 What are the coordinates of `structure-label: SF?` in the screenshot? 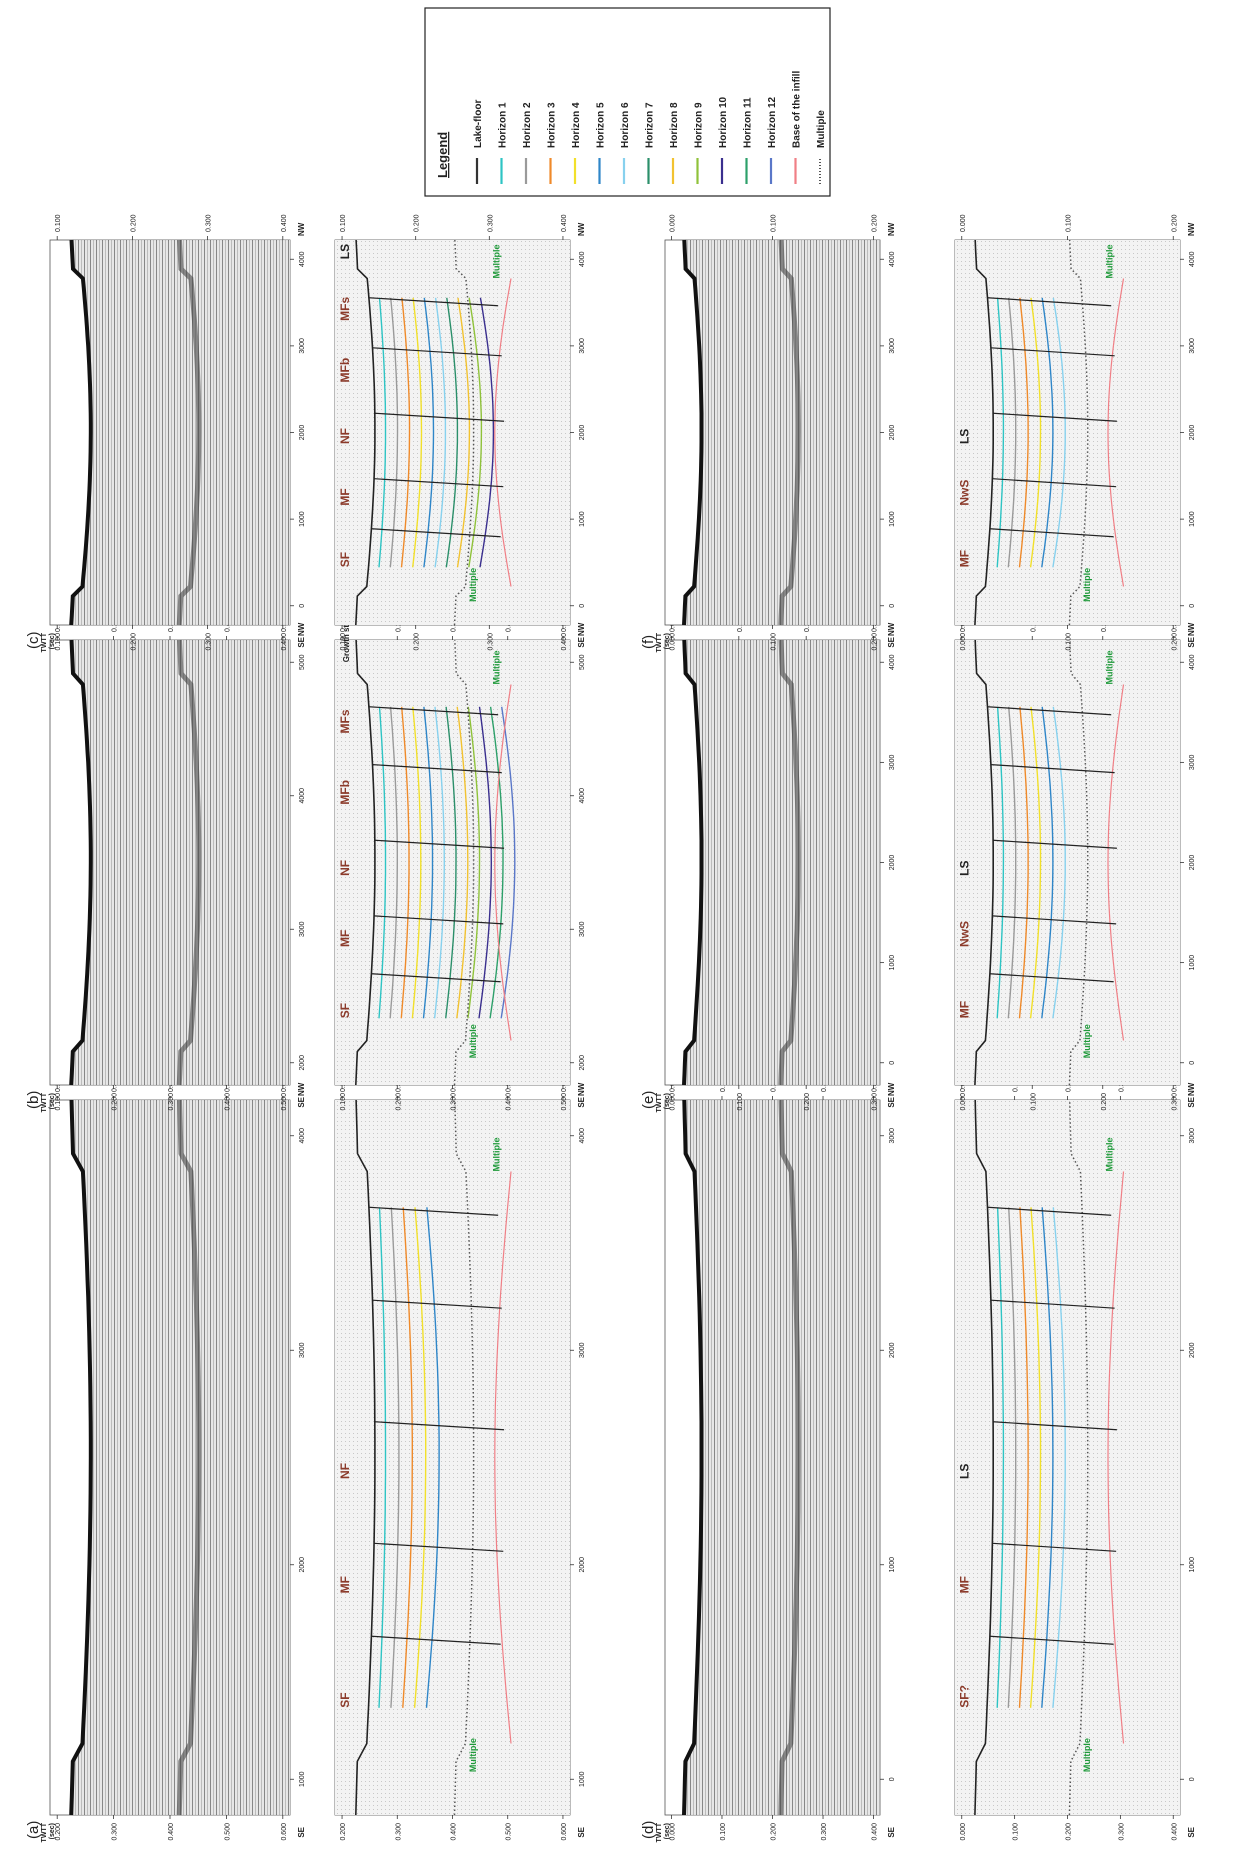 It's located at (965, 1696).